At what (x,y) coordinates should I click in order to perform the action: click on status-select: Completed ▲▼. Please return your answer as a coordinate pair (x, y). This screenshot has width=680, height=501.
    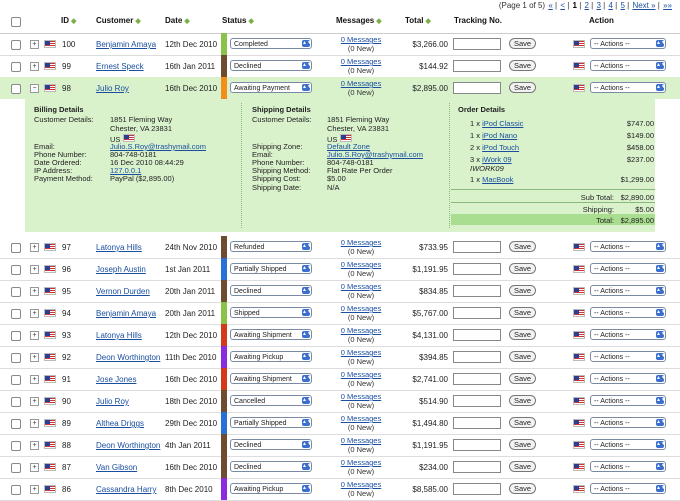
    Looking at the image, I should click on (271, 43).